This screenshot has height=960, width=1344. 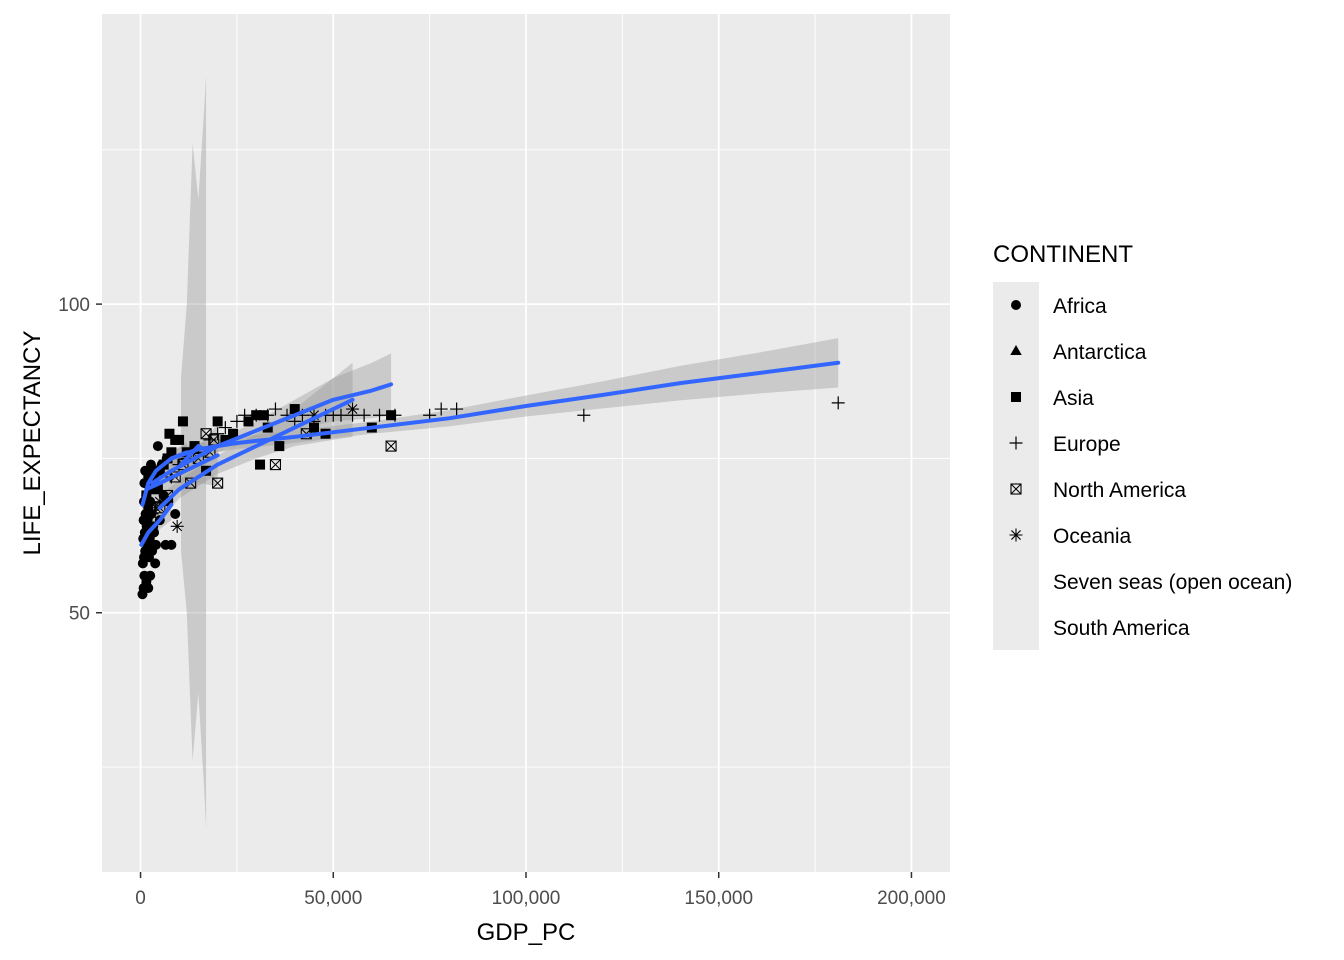 What do you see at coordinates (79, 614) in the screenshot?
I see `y-tick-label: 50` at bounding box center [79, 614].